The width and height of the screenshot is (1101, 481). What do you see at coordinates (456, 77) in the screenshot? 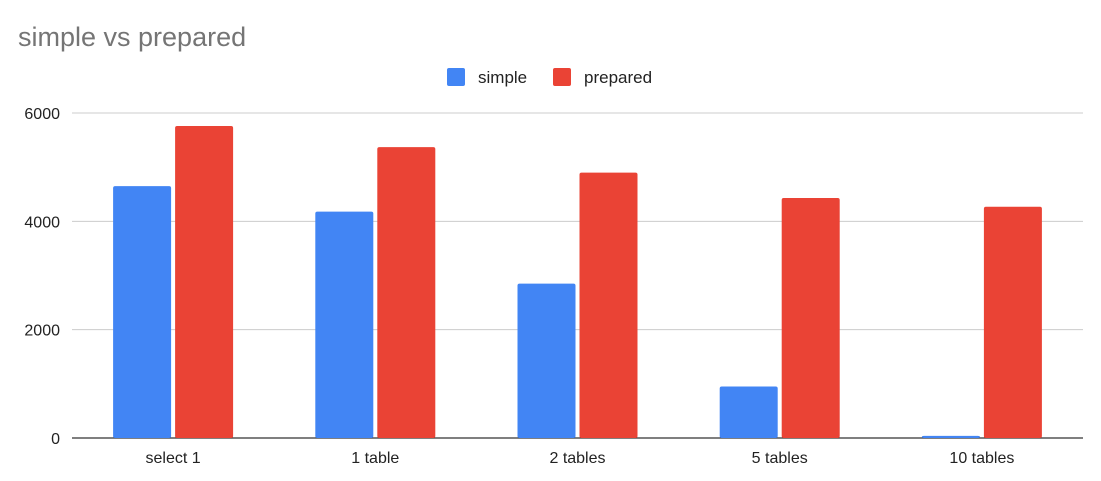
I see `legend-swatch-simple` at bounding box center [456, 77].